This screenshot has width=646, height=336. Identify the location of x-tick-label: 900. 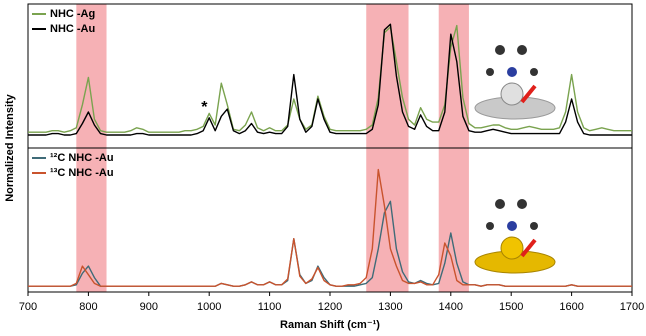
(149, 307).